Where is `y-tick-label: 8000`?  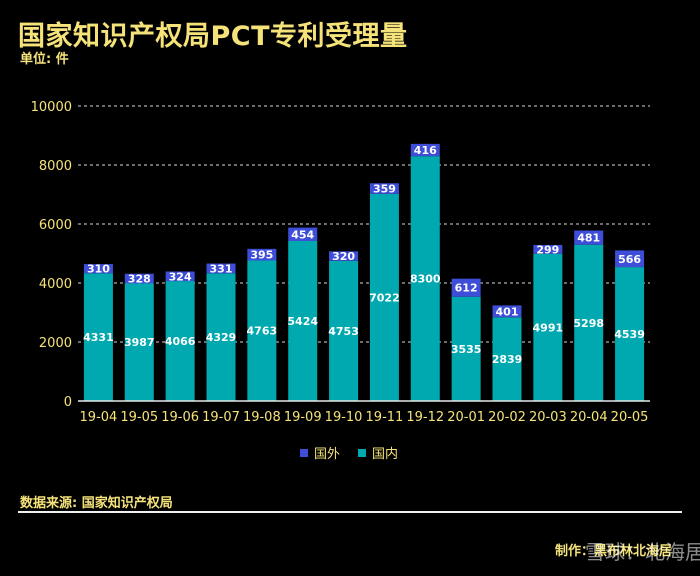
y-tick-label: 8000 is located at coordinates (55, 166).